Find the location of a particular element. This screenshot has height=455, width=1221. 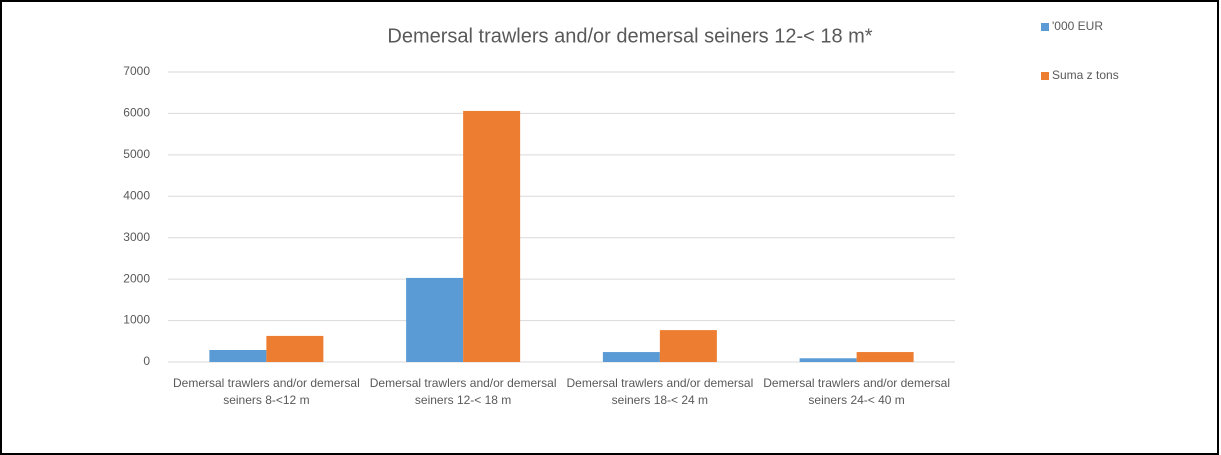

y-tick-label: 6000 is located at coordinates (136, 113).